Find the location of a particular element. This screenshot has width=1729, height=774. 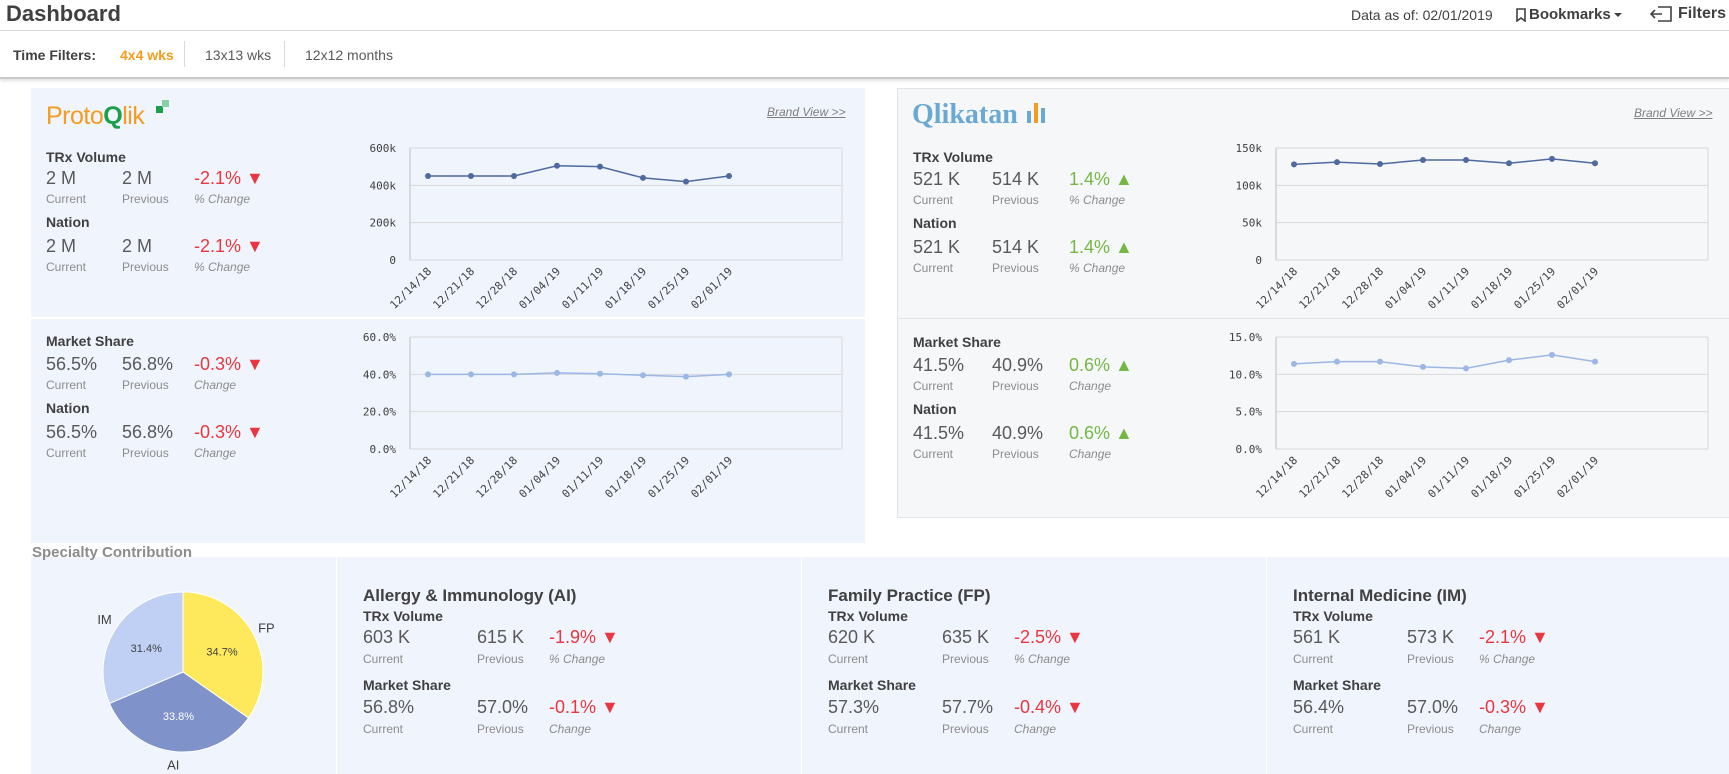

nation-trx-current: 521 K is located at coordinates (937, 247).